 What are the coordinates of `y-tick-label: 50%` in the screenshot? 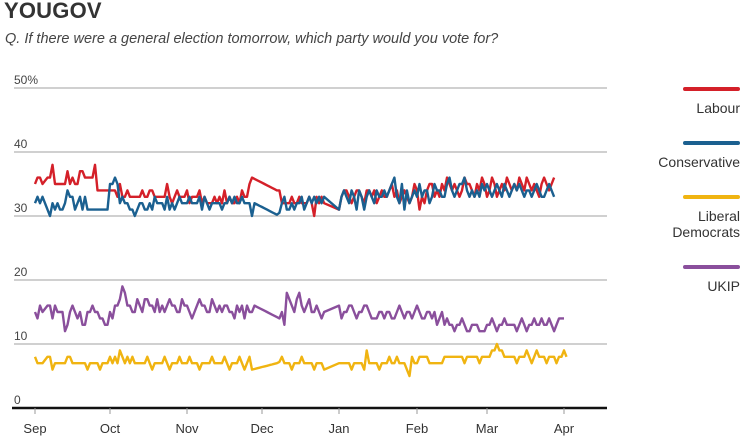 It's located at (26, 80).